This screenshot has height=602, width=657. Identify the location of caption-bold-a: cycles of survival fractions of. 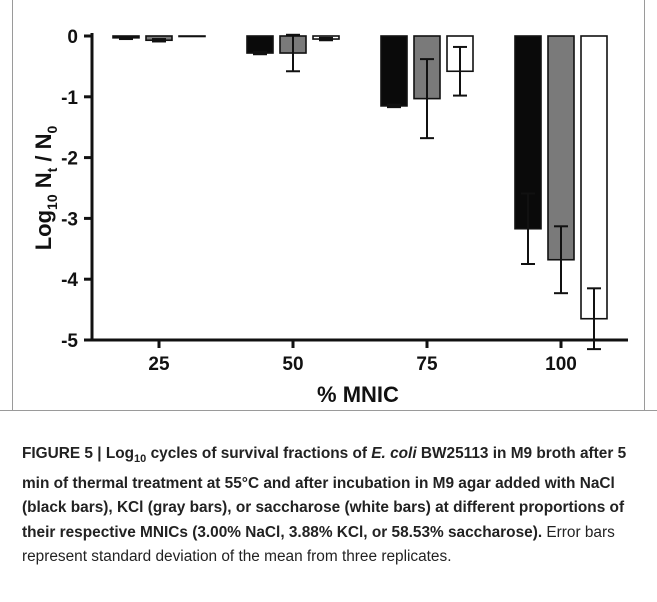
(259, 453).